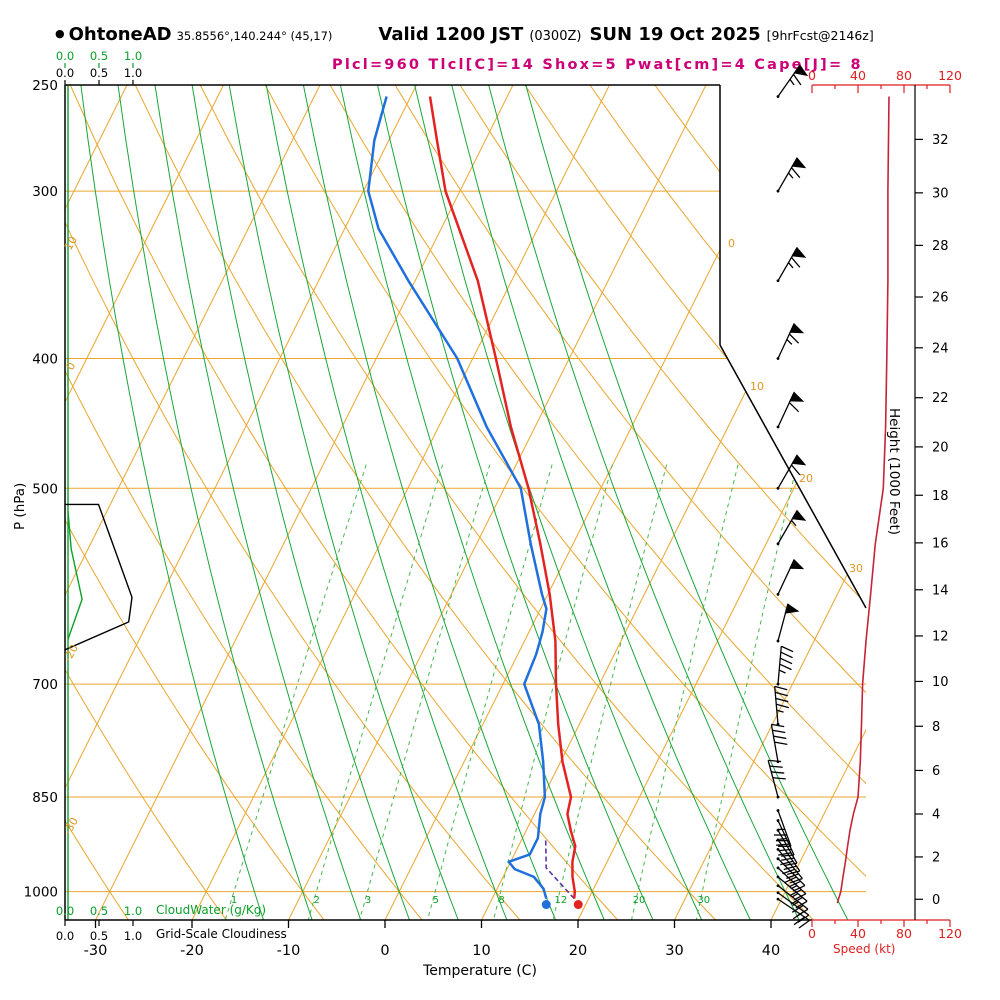 The image size is (1000, 1000). Describe the element at coordinates (788, 496) in the screenshot. I see `wind-barbs` at that location.